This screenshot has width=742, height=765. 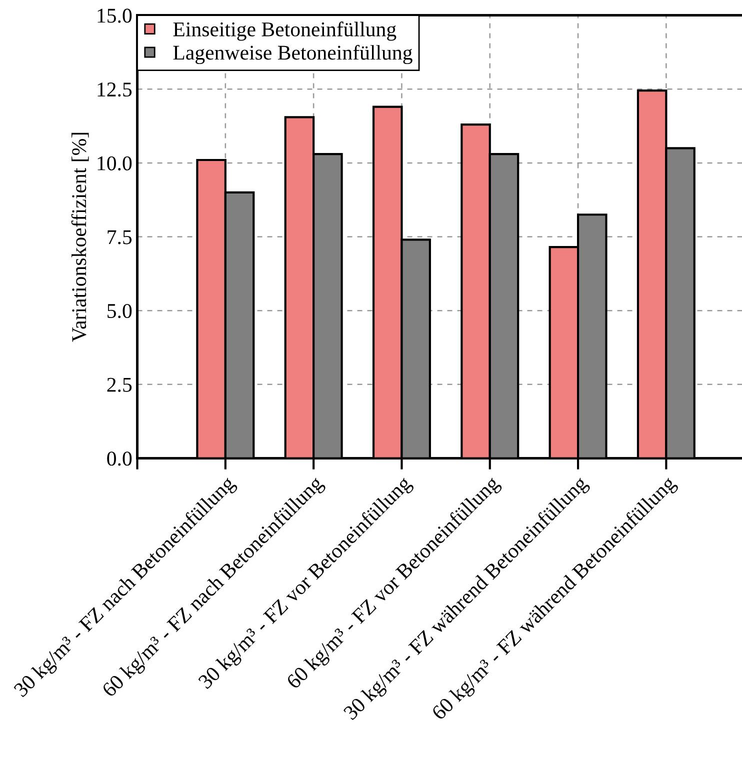 I want to click on legend-label: Einseitige Betoneinfüllung, so click(x=284, y=31).